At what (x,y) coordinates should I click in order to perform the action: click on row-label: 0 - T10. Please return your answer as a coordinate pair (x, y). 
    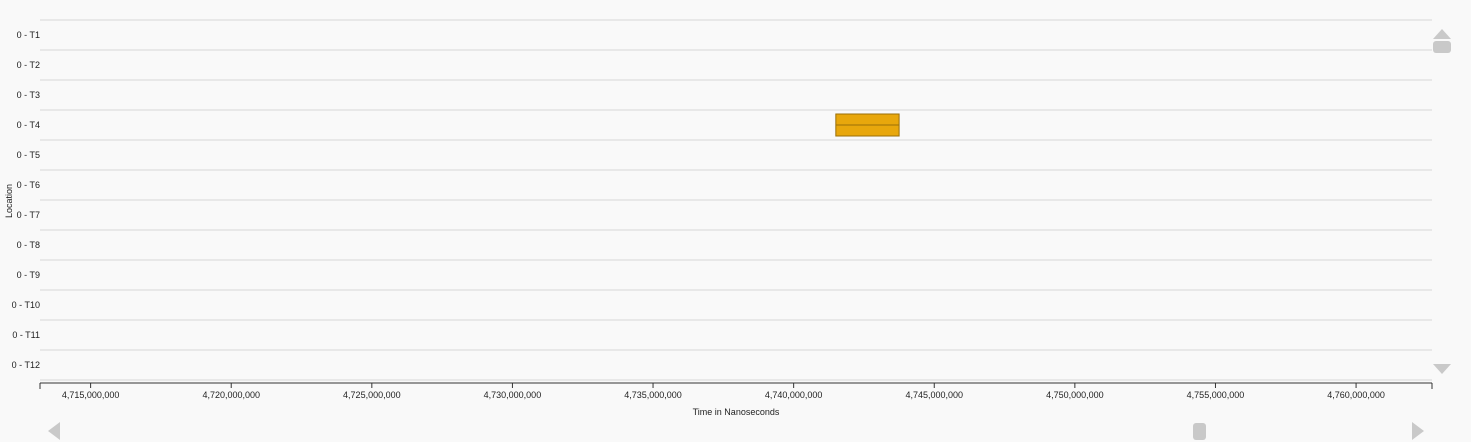
    Looking at the image, I should click on (26, 305).